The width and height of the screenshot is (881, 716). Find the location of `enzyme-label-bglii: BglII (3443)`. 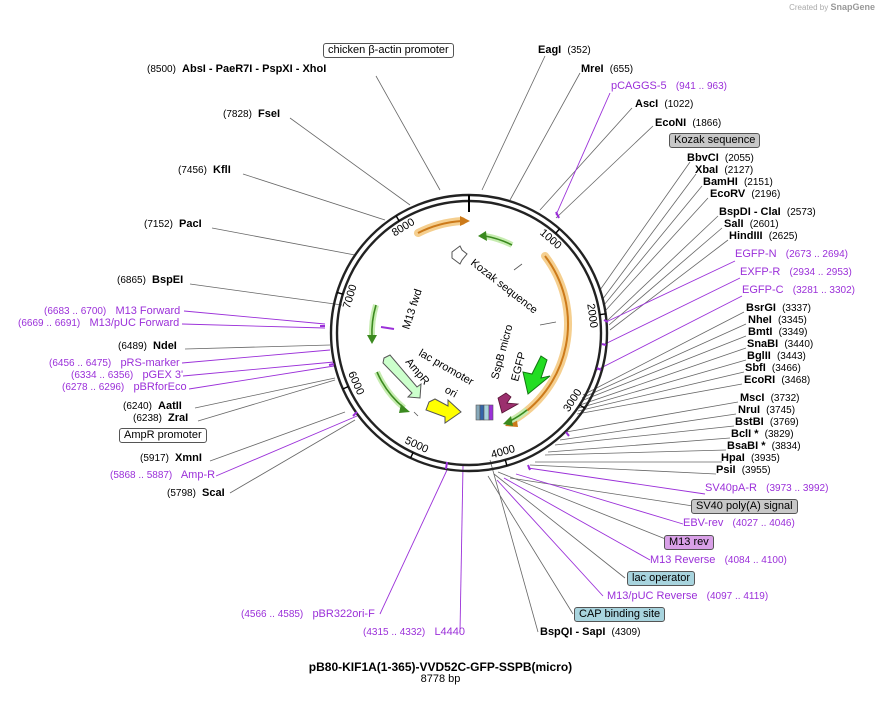

enzyme-label-bglii: BglII (3443) is located at coordinates (776, 356).